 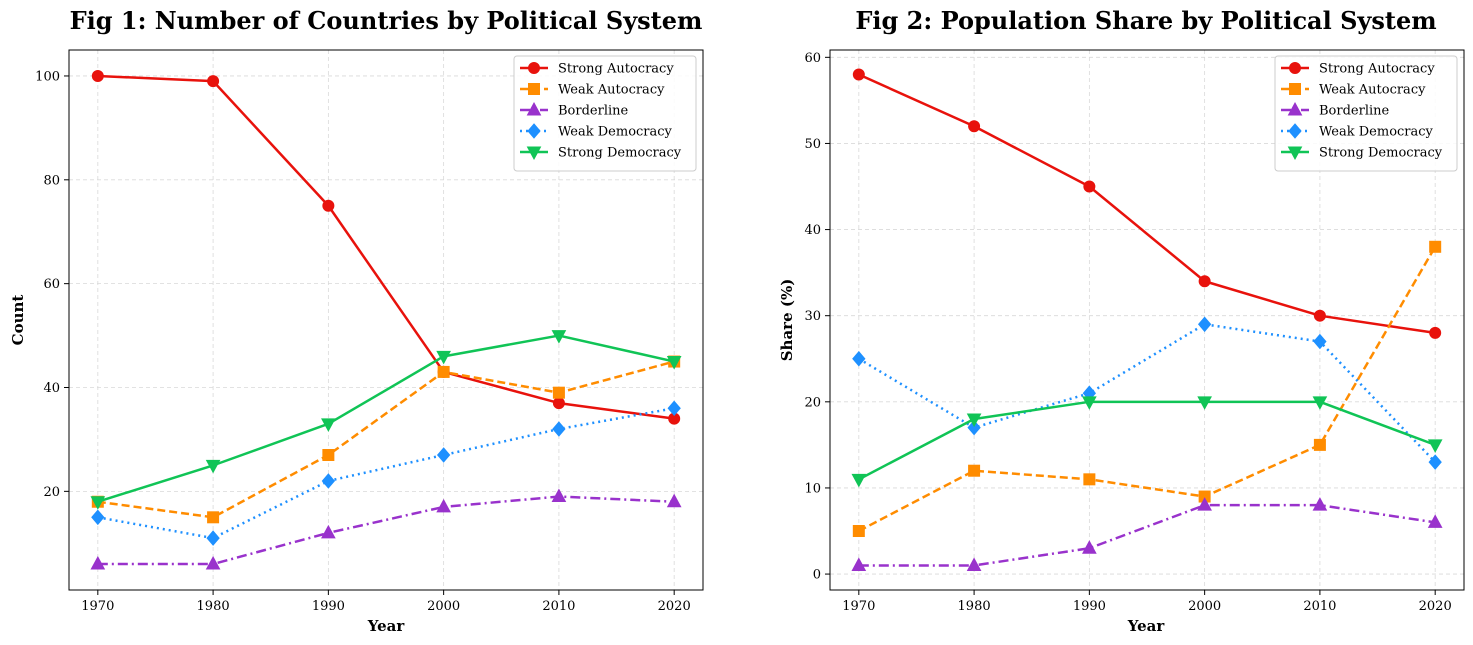 What do you see at coordinates (812, 230) in the screenshot?
I see `y-tick-label: 40` at bounding box center [812, 230].